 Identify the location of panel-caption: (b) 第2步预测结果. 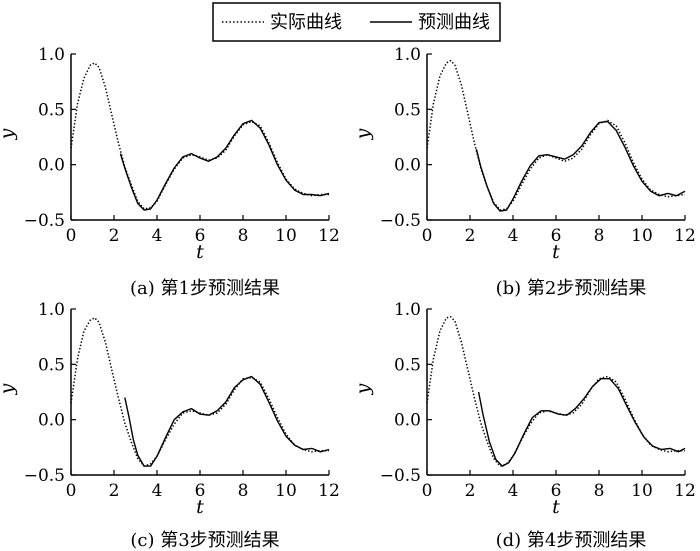
(571, 288).